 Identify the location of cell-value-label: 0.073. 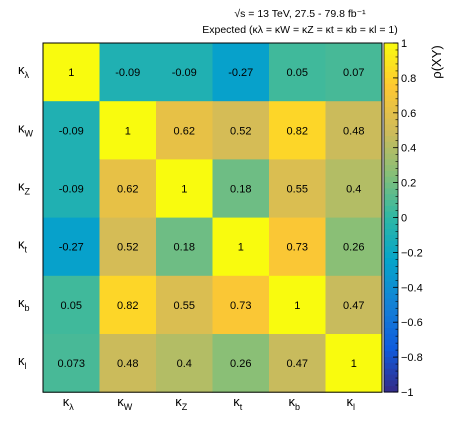
(71, 364).